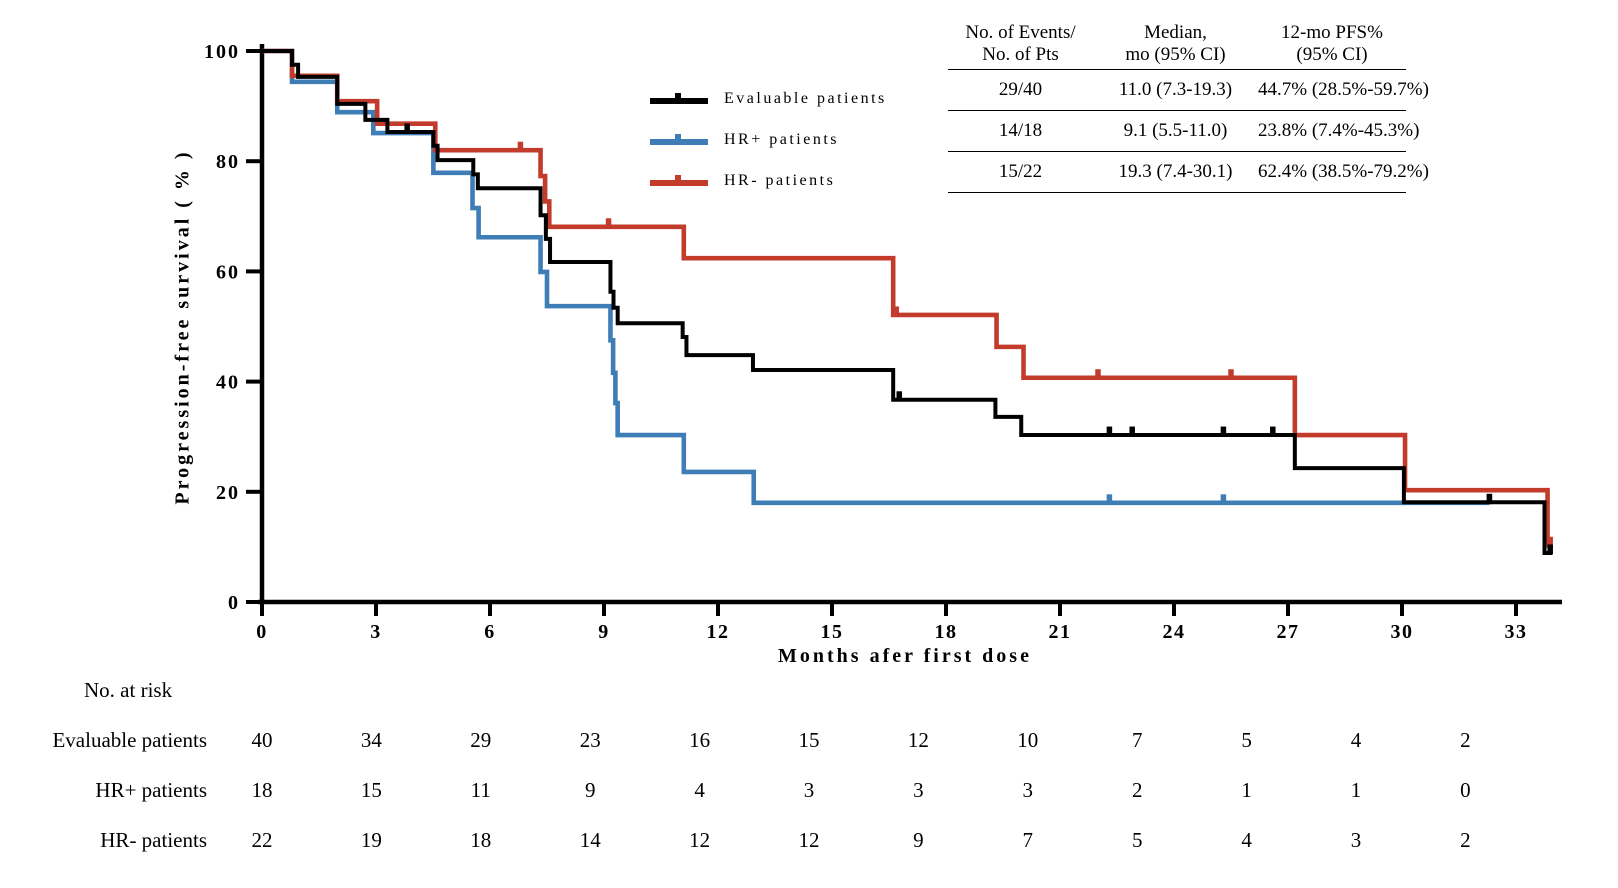 The height and width of the screenshot is (888, 1618). I want to click on hr-plus-events: 14/18, so click(1020, 130).